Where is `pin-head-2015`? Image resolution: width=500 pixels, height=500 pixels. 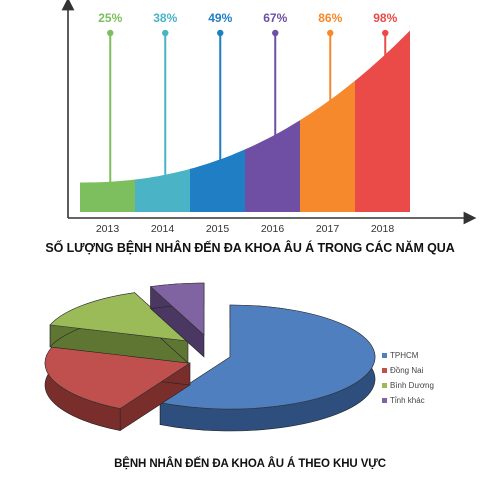
pin-head-2015 is located at coordinates (220, 33).